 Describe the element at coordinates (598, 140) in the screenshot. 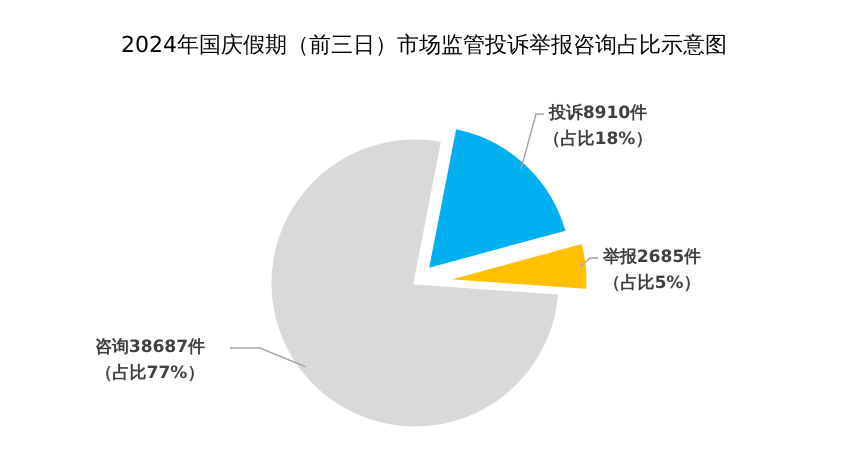

I see `data-label: （占比18%）` at that location.